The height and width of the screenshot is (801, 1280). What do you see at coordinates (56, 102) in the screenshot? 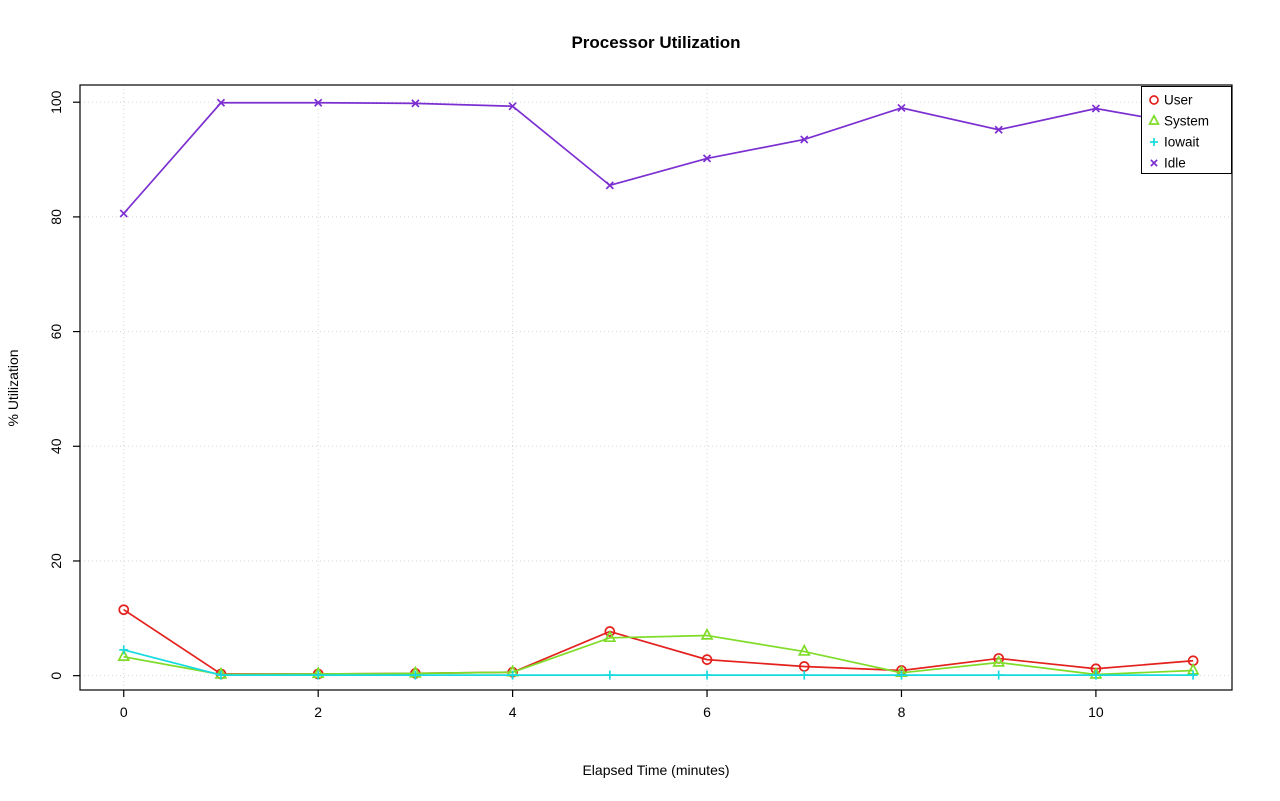
I see `y-tick-label: 100` at bounding box center [56, 102].